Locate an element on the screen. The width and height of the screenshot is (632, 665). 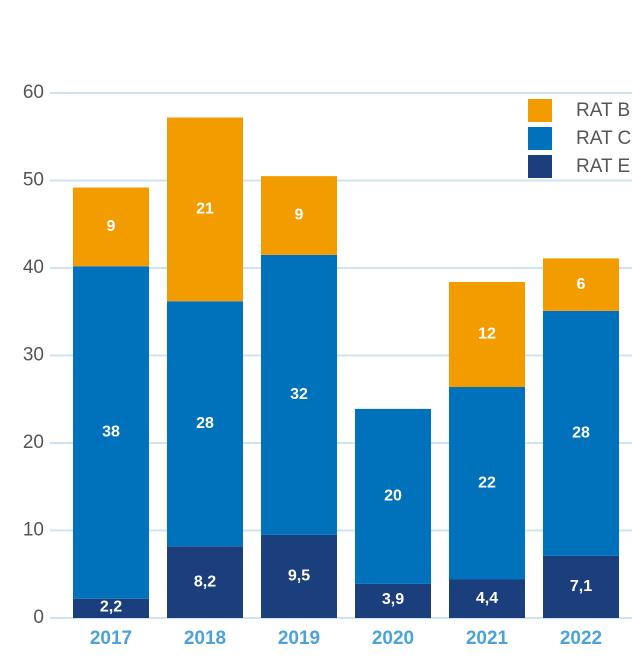
y-tick-label: 10 is located at coordinates (33, 530).